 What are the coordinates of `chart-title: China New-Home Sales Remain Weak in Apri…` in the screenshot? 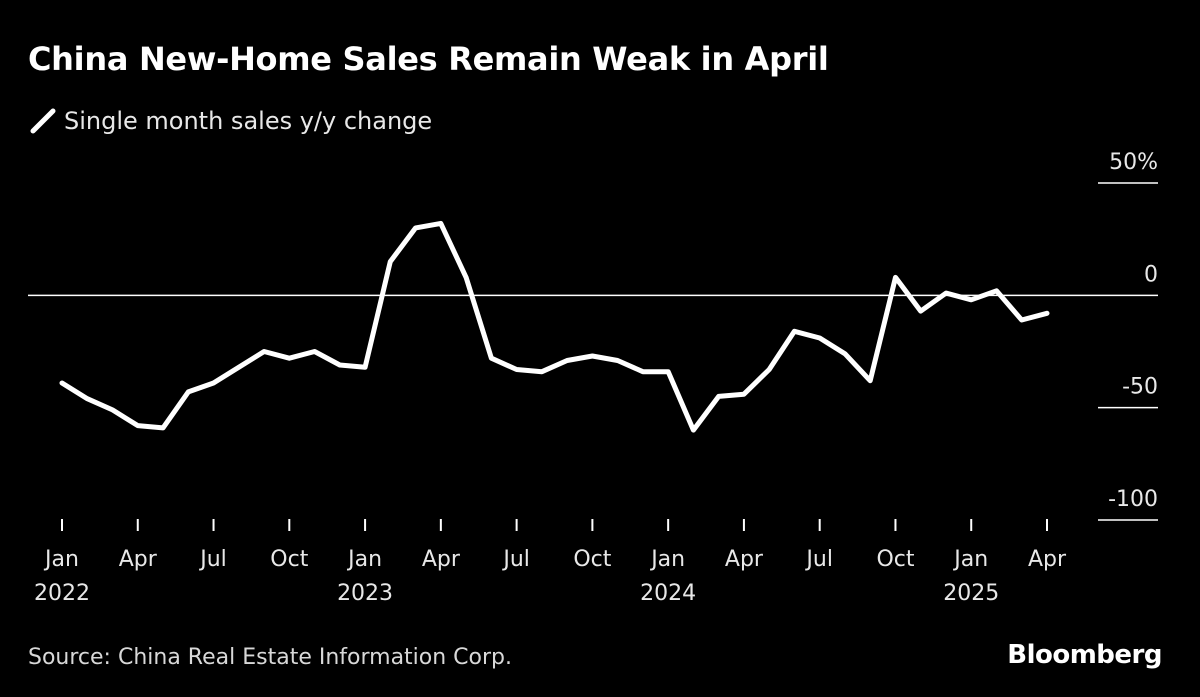 It's located at (428, 59).